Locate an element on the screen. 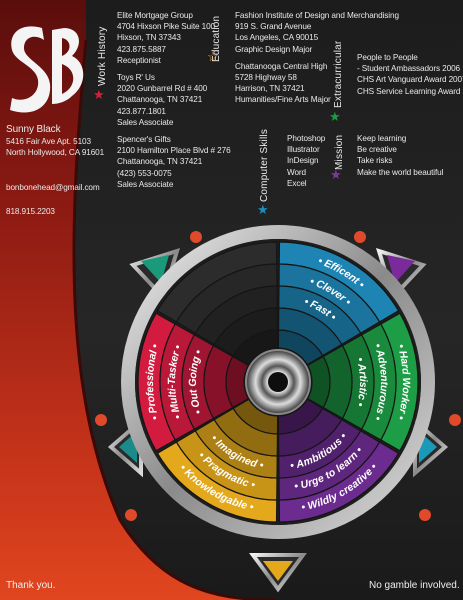  work-line: 2020 Gunbarrel Rd # 400 is located at coordinates (162, 89).